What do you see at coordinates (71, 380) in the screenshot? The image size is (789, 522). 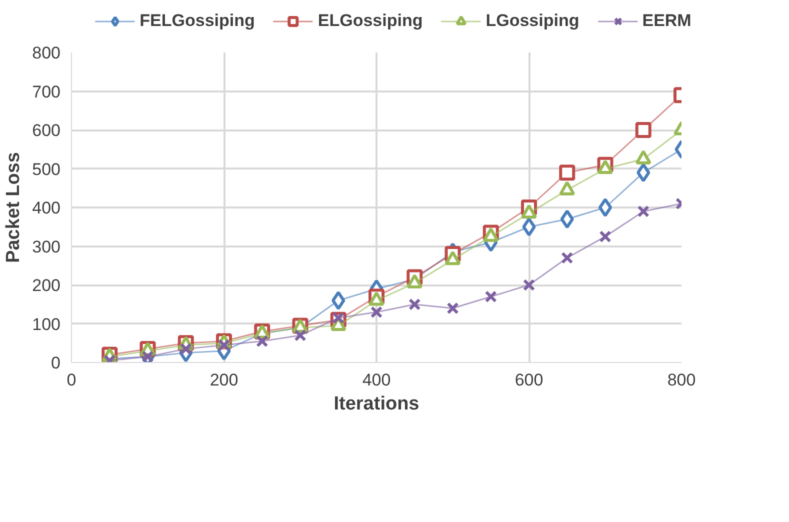 I see `x-tick-label: 0` at bounding box center [71, 380].